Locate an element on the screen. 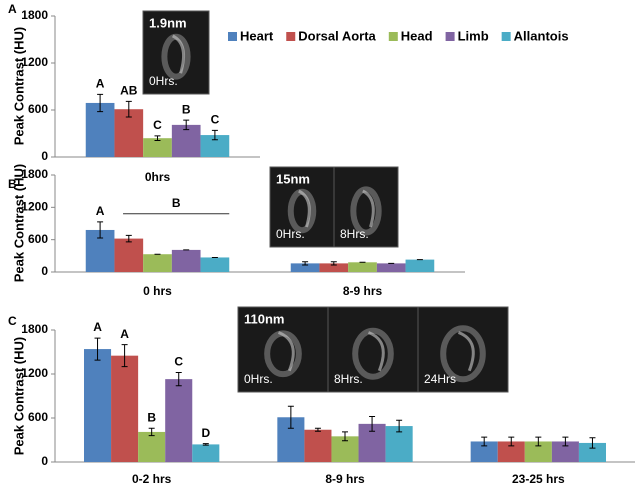 The image size is (643, 494). inset-title: 15nm is located at coordinates (293, 178).